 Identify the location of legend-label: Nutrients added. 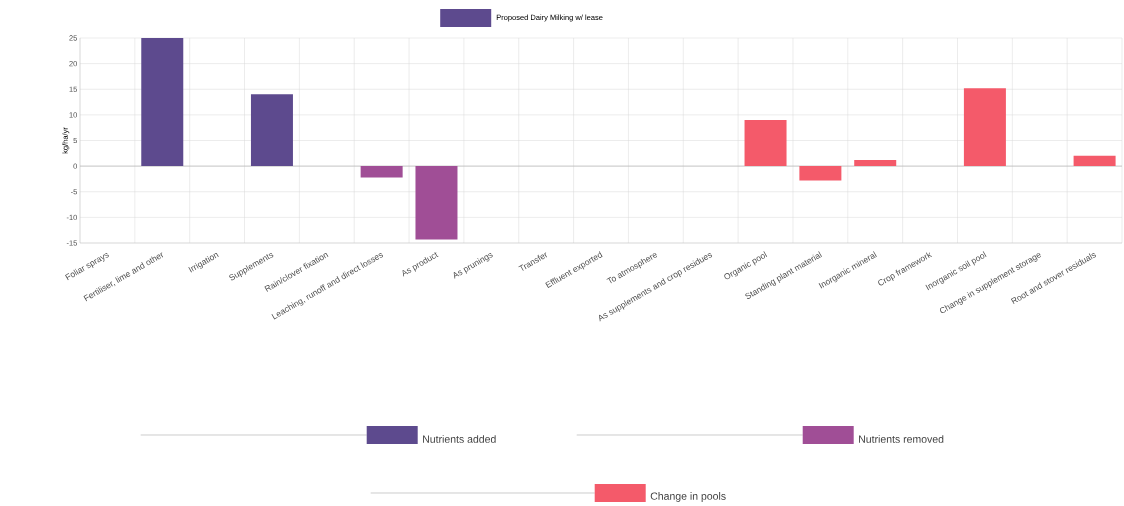
(459, 439).